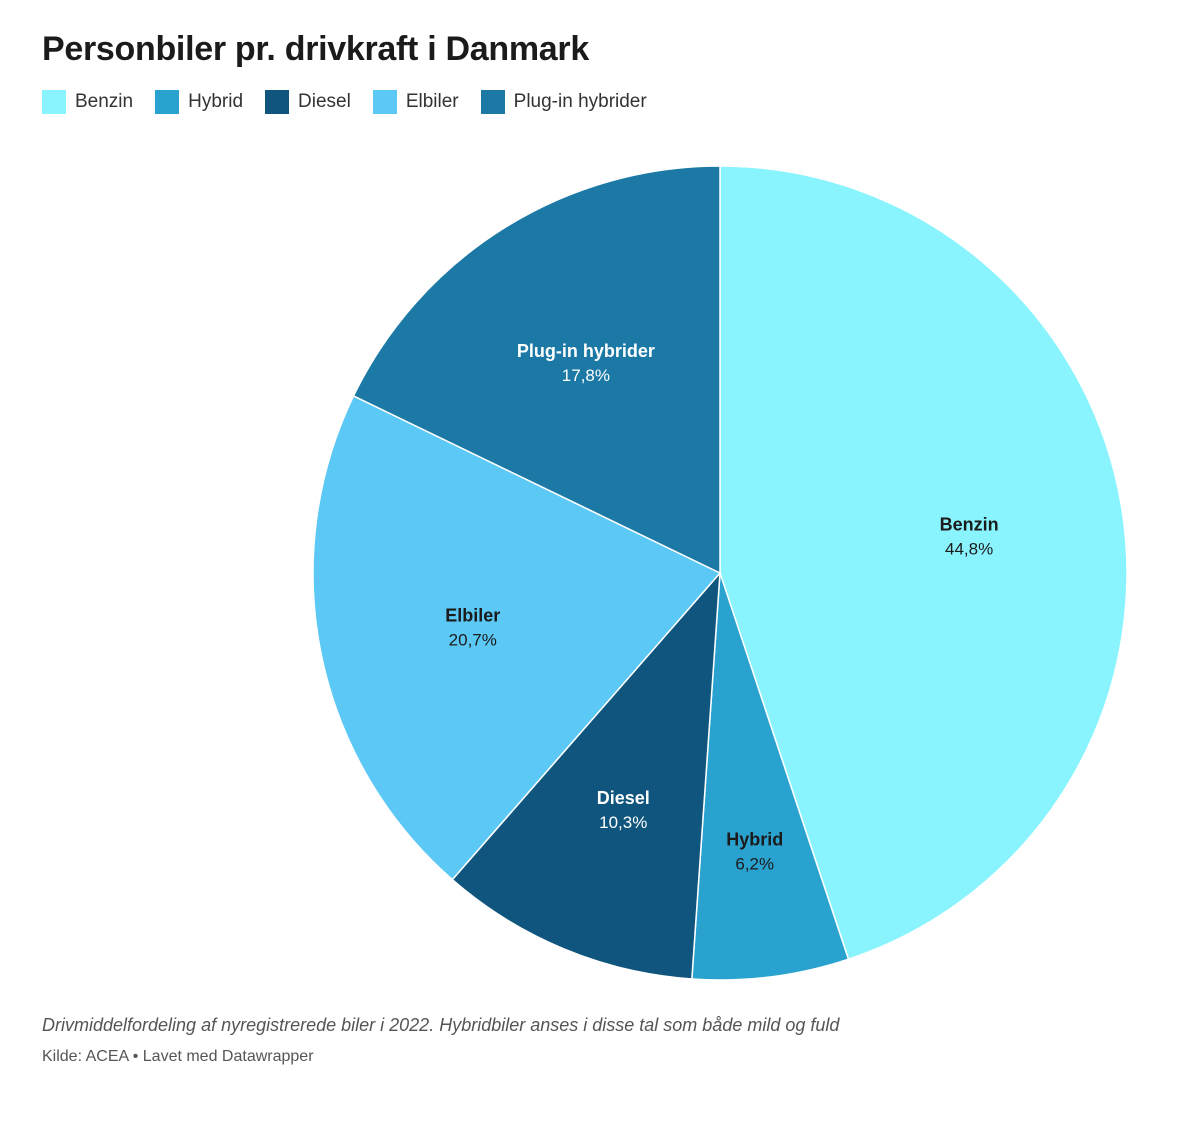 This screenshot has height=1123, width=1200. Describe the element at coordinates (277, 102) in the screenshot. I see `legend-swatch-diesel` at that location.